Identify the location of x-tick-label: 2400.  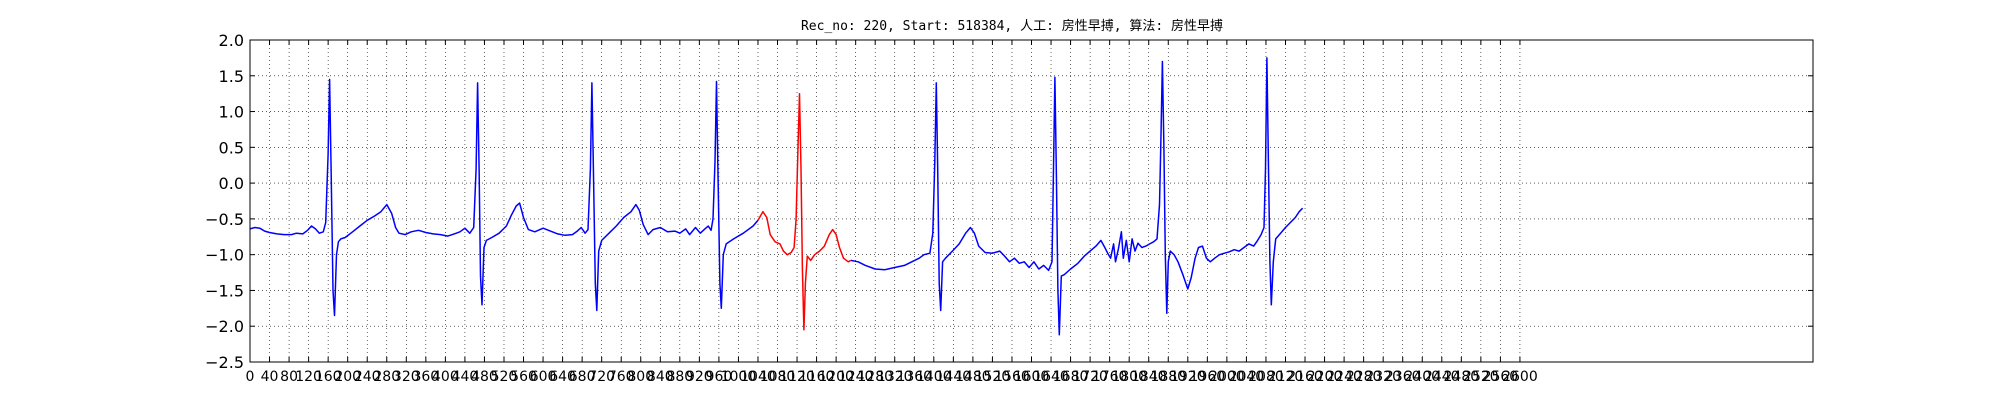
(1422, 377).